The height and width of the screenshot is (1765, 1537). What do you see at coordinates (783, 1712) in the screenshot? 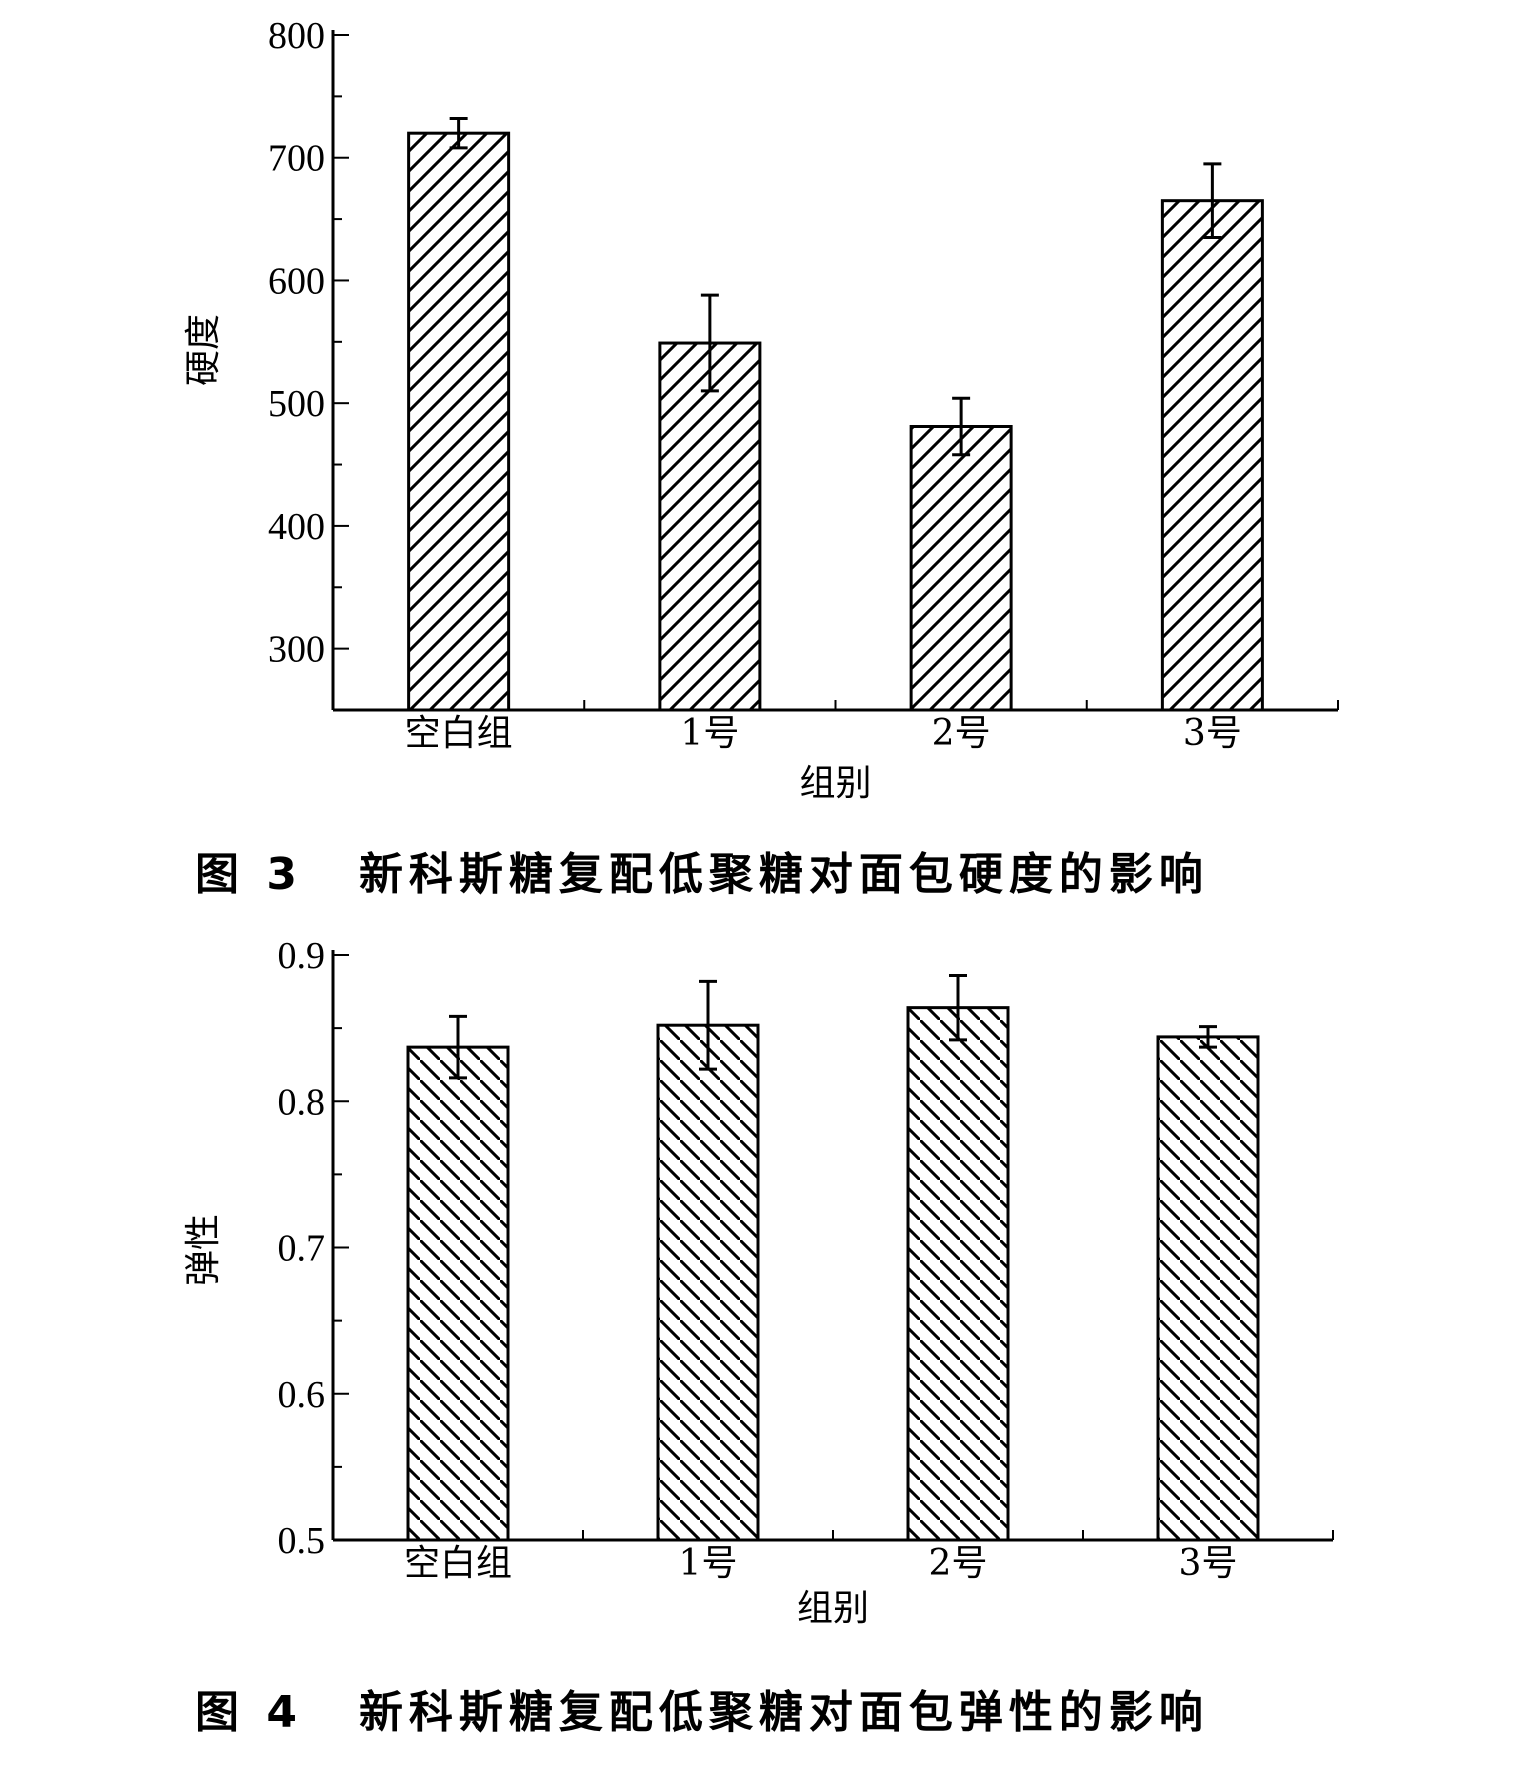
I see `figure-4-title: 新科斯糖复配低聚糖对面包弹性的影响` at bounding box center [783, 1712].